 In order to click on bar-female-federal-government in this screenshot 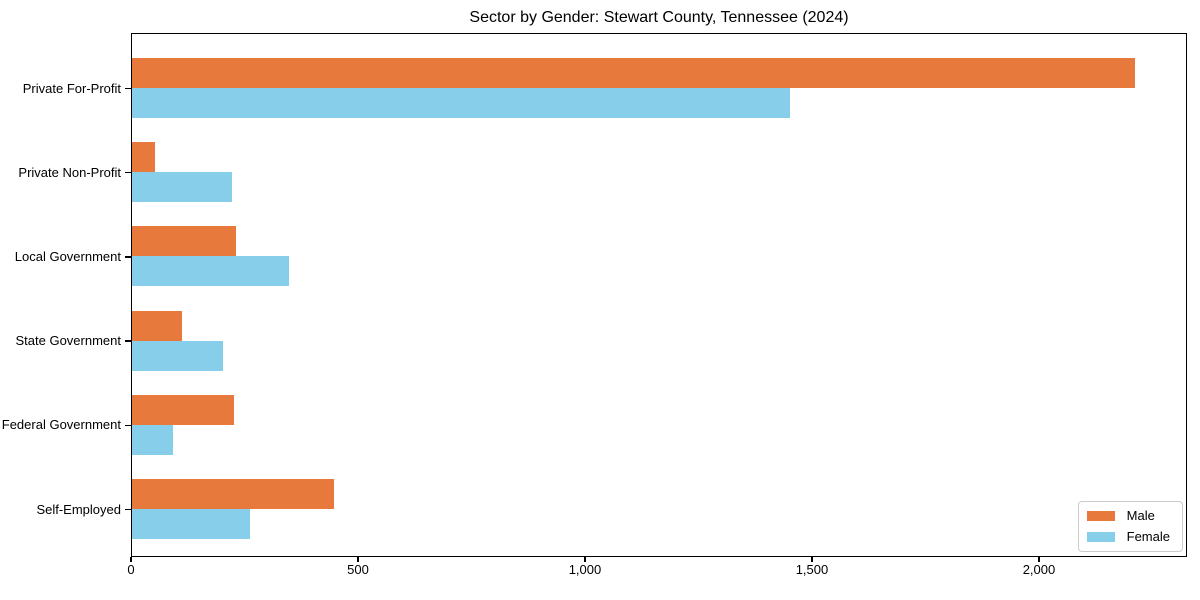, I will do `click(152, 439)`.